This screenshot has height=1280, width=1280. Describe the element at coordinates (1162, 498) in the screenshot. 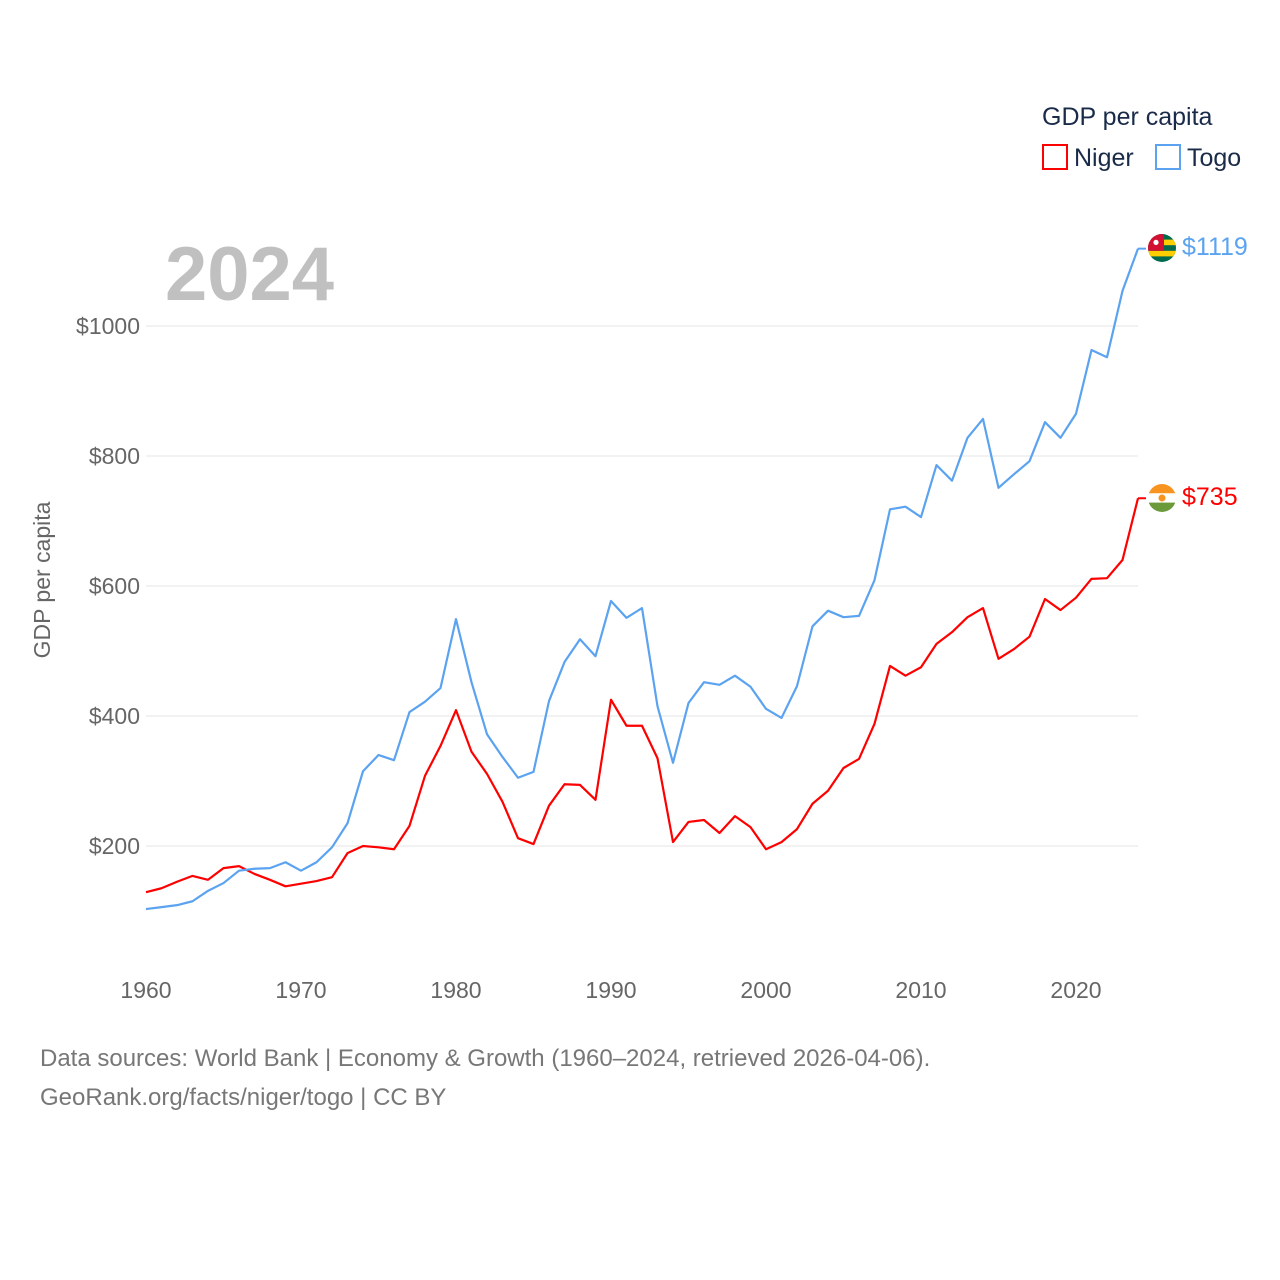

I see `niger-flag-icon` at that location.